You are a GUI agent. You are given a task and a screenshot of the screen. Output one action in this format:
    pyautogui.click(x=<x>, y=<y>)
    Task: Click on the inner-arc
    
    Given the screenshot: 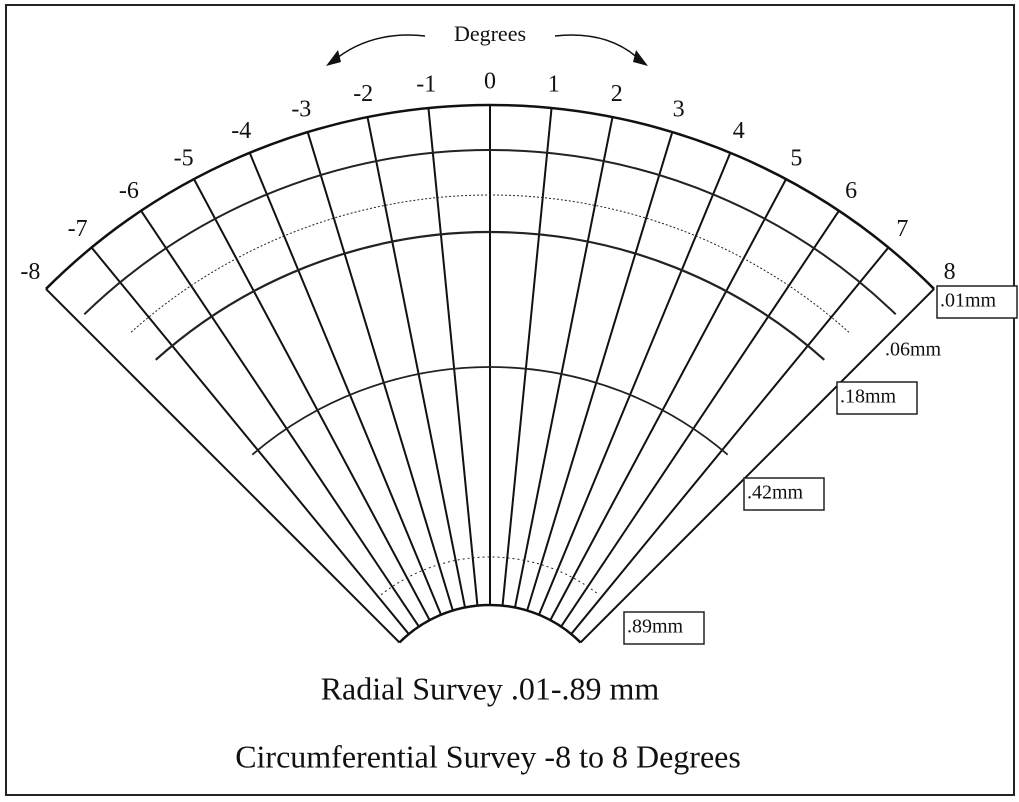 What is the action you would take?
    pyautogui.click(x=490, y=623)
    